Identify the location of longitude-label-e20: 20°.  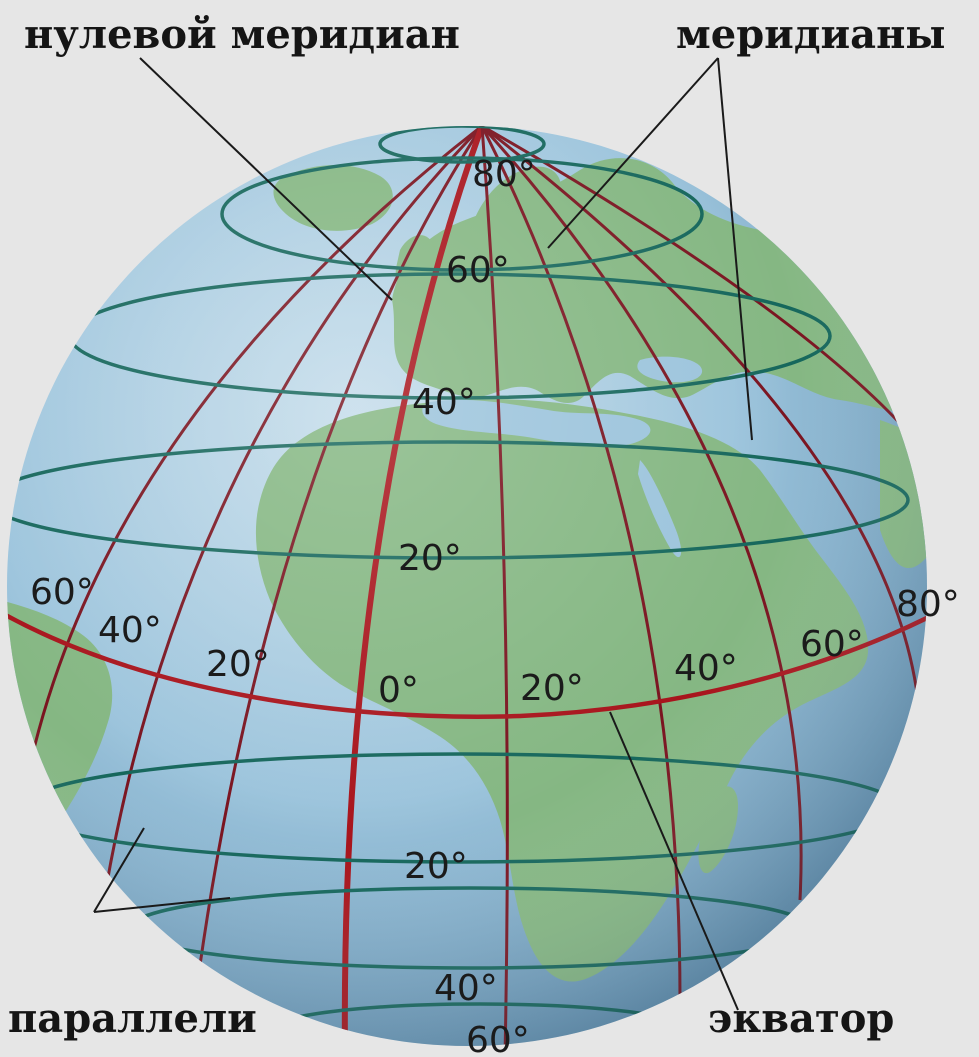
(552, 688).